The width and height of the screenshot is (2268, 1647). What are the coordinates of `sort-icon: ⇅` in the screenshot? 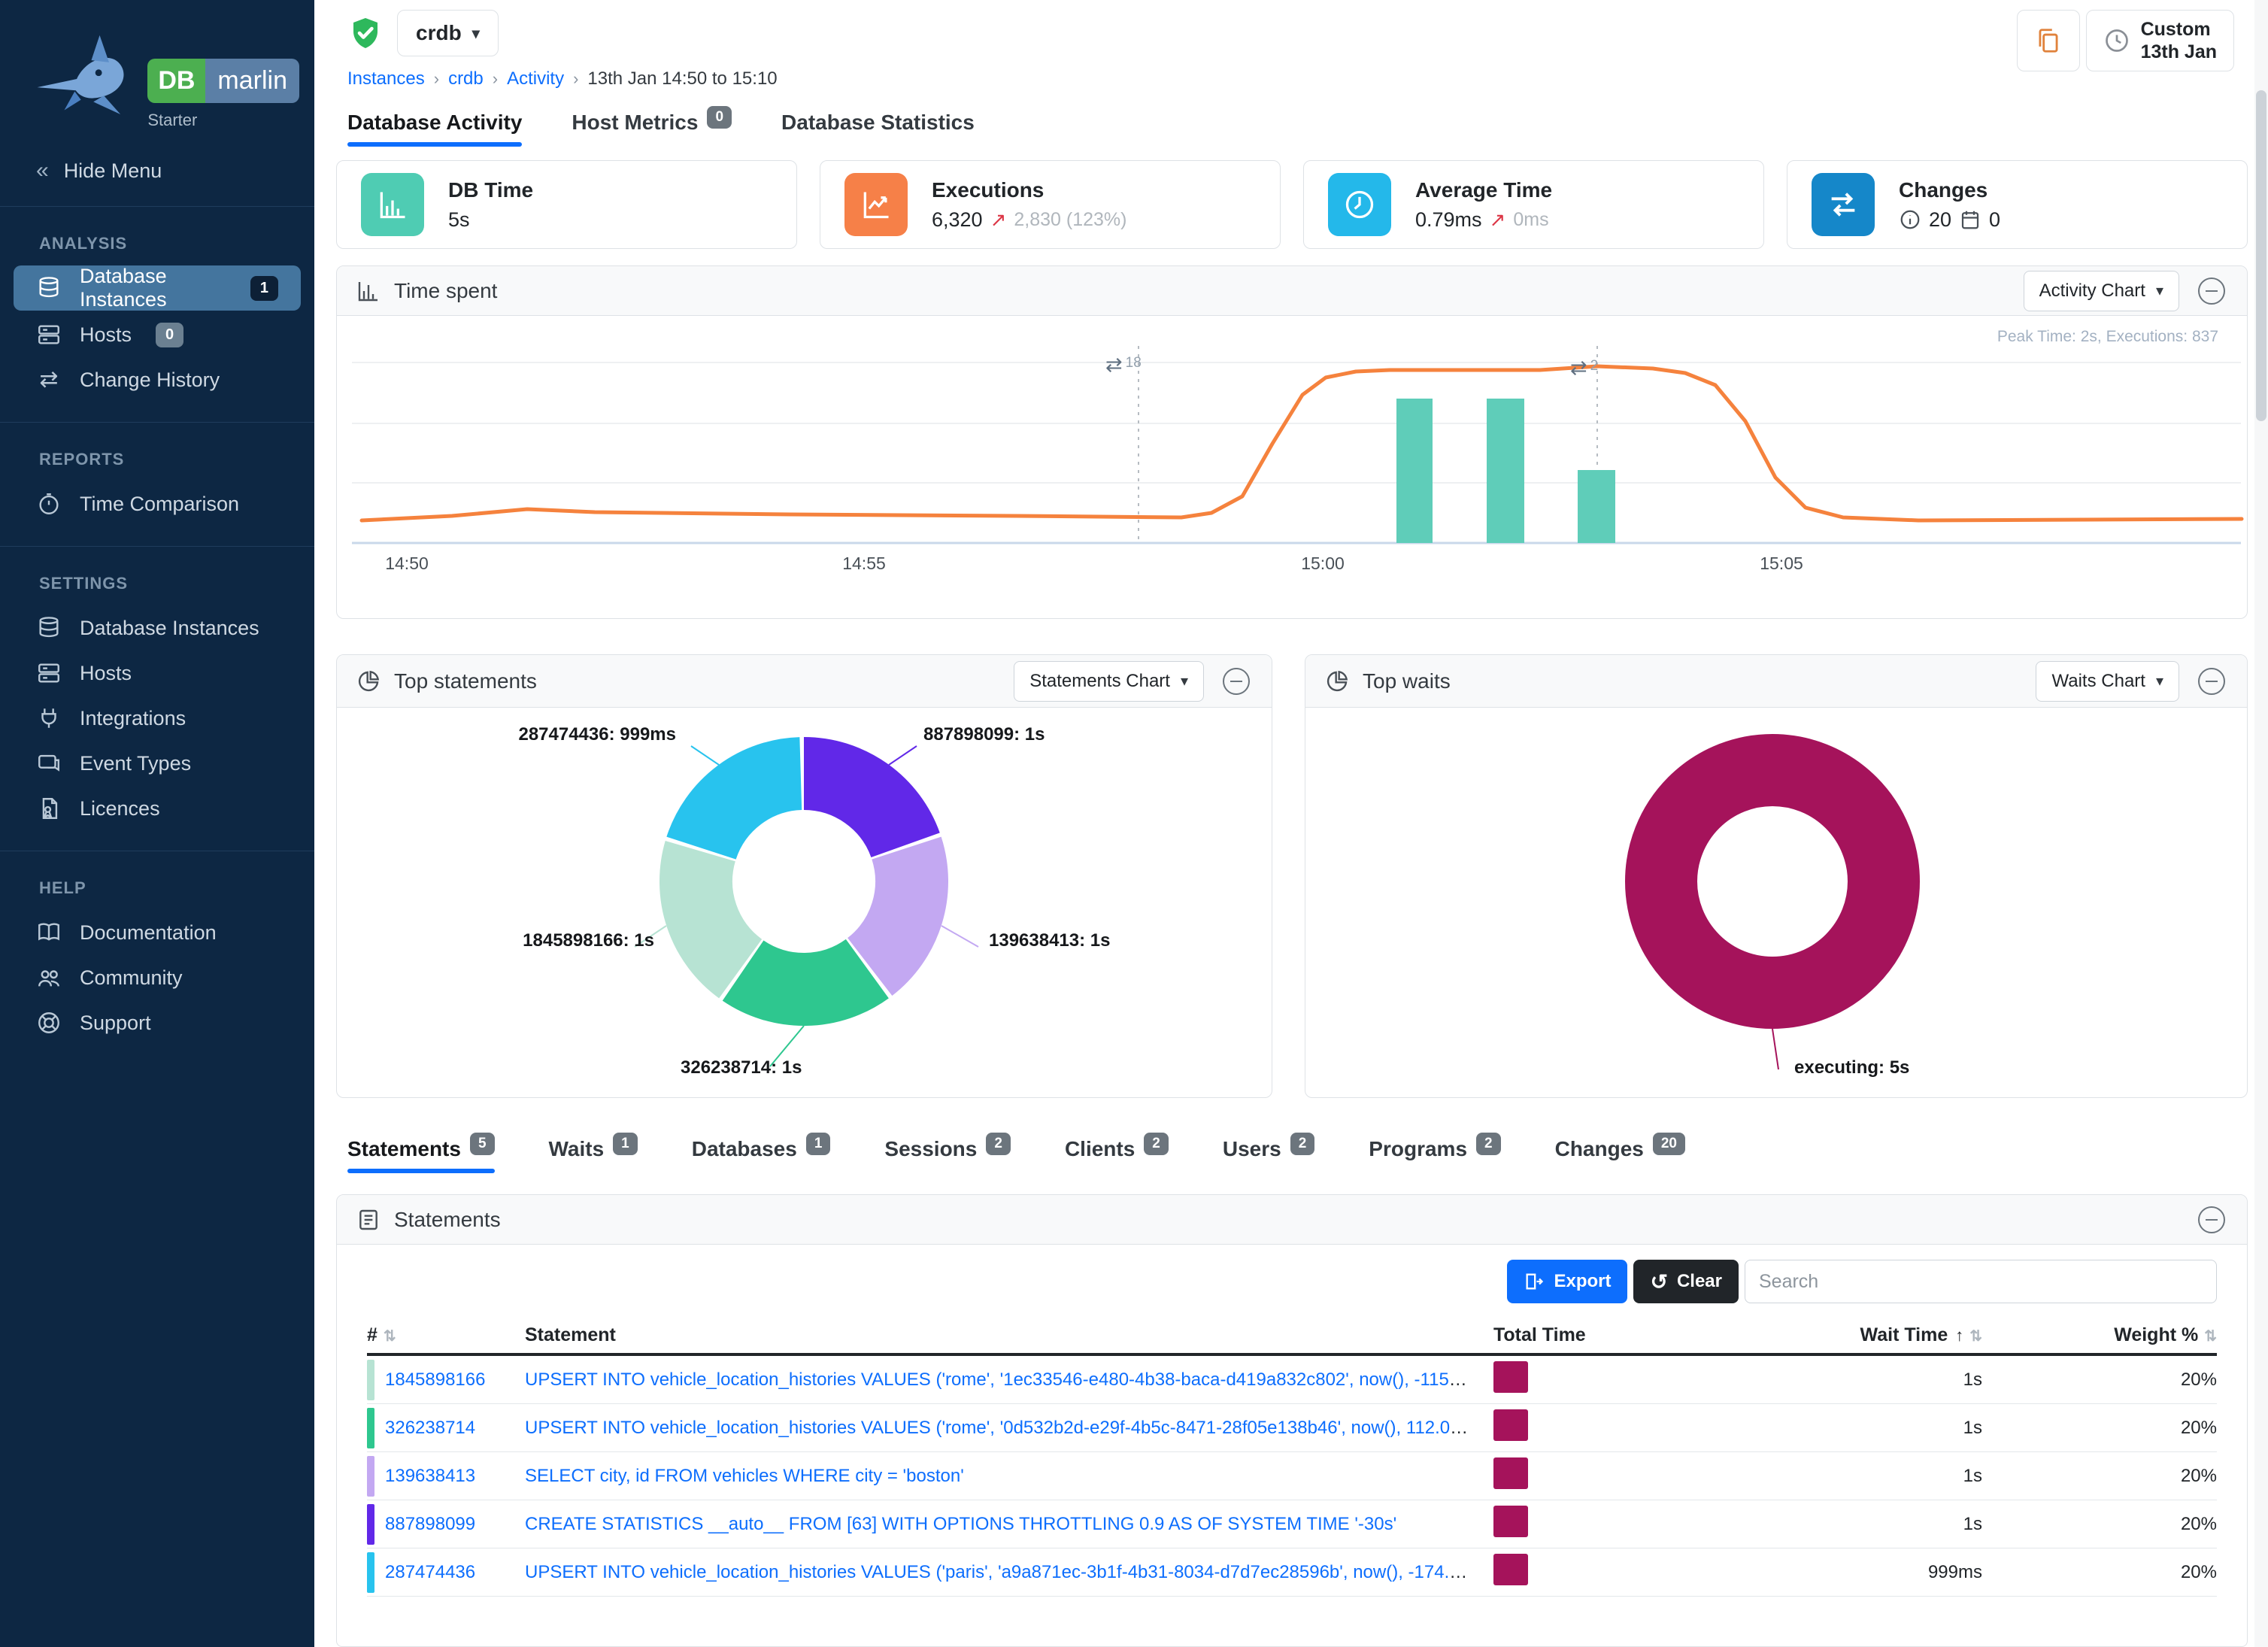 It's located at (1975, 1336).